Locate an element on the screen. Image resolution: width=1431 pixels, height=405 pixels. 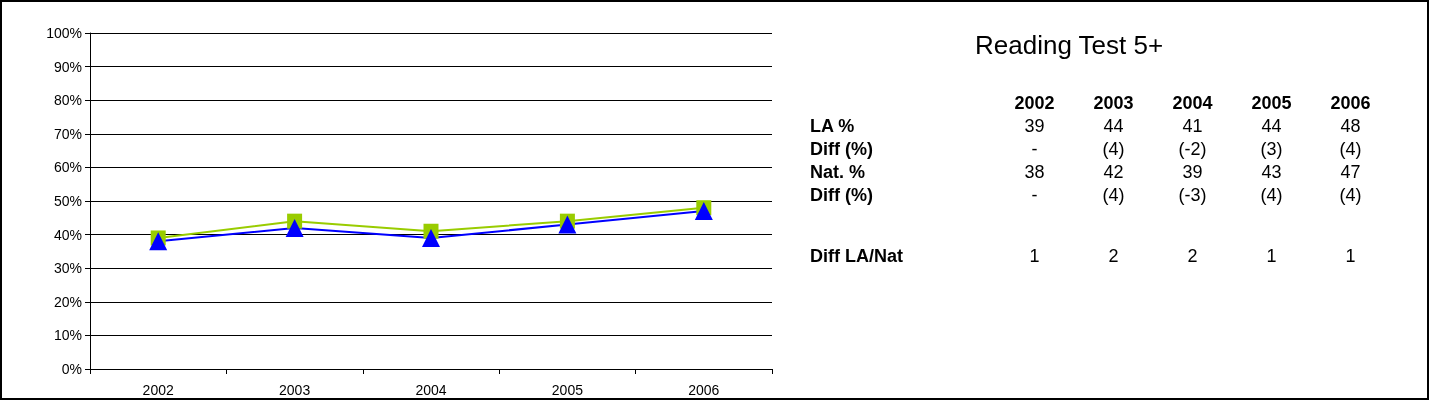
text: 38 is located at coordinates (1034, 172).